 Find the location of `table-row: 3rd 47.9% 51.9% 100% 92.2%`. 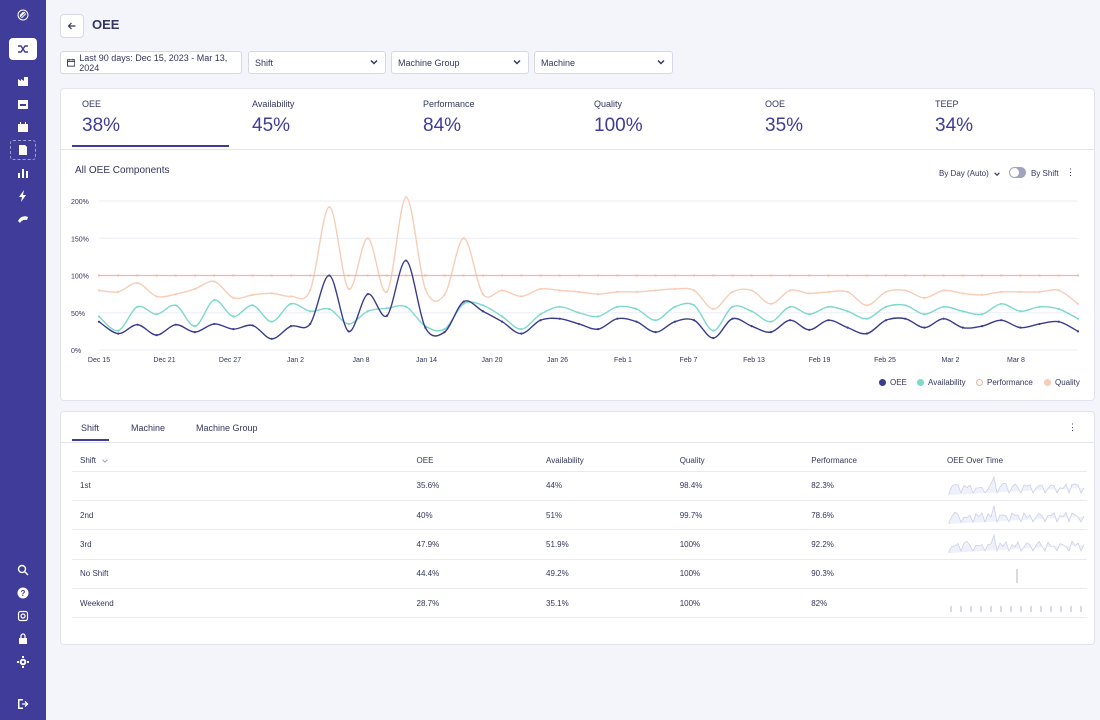

table-row: 3rd 47.9% 51.9% 100% 92.2% is located at coordinates (579, 544).